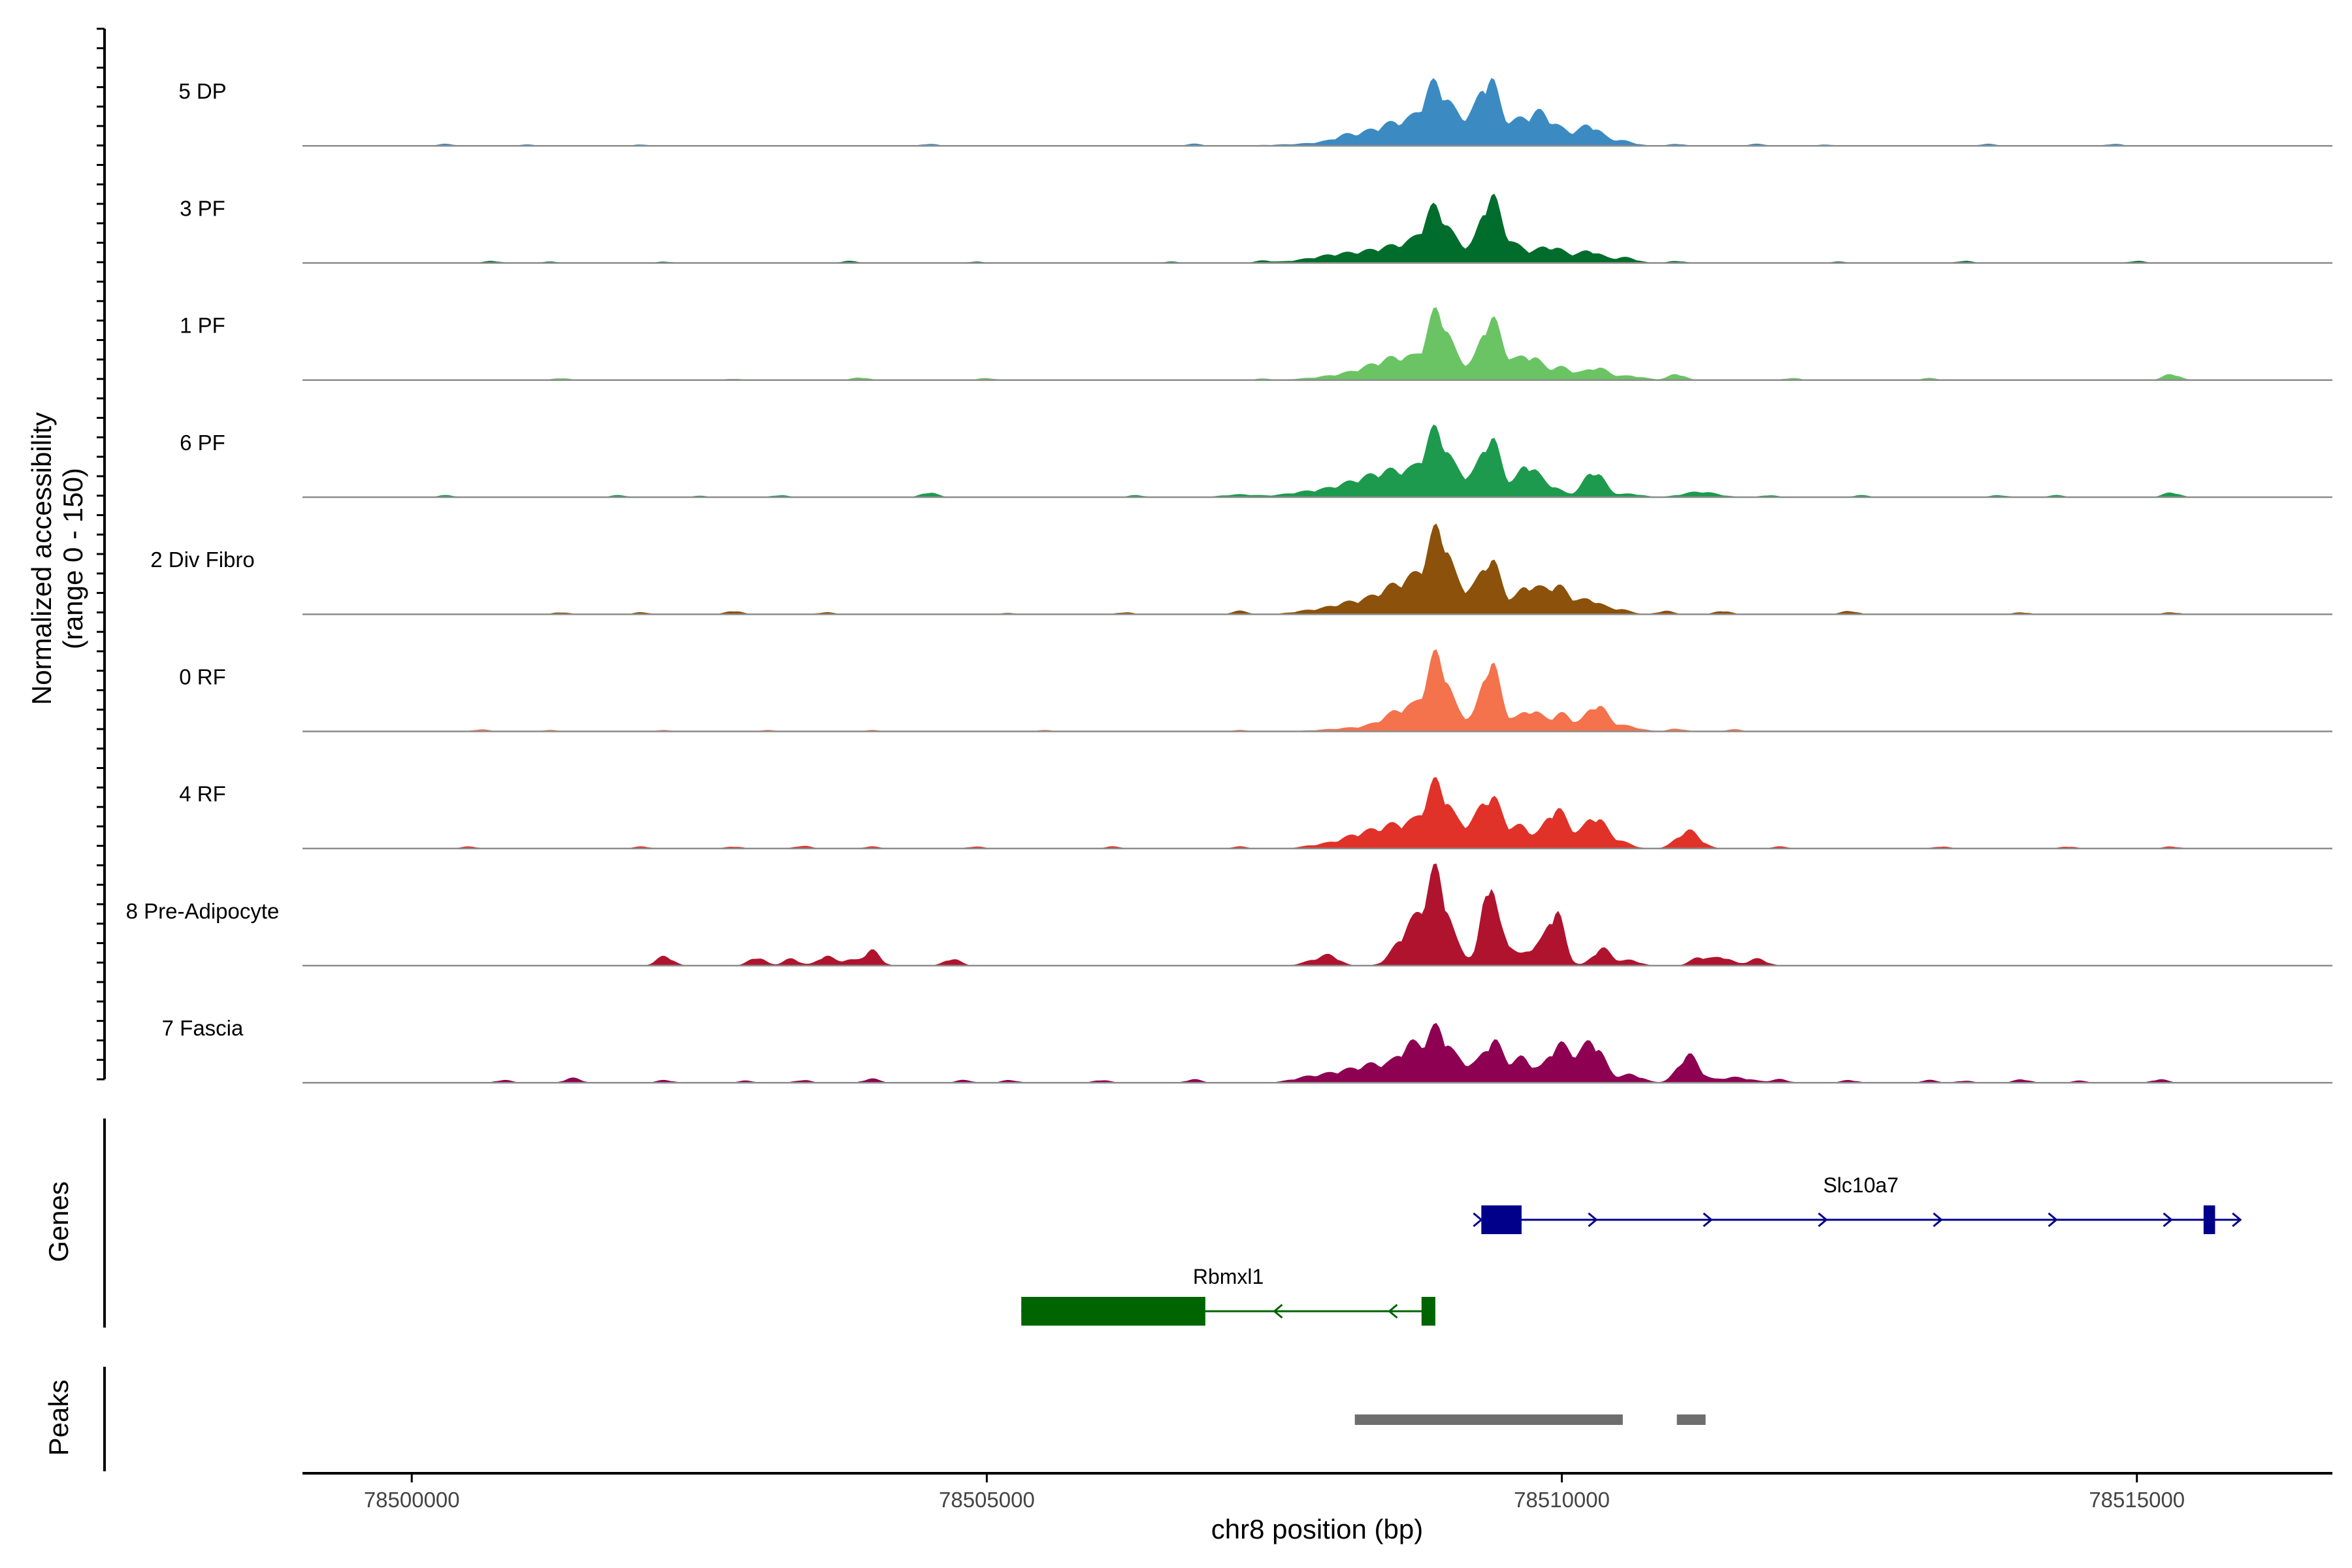  Describe the element at coordinates (1631, 1249) in the screenshot. I see `gene-annotations: Slc10a7 Rbmxl1` at that location.